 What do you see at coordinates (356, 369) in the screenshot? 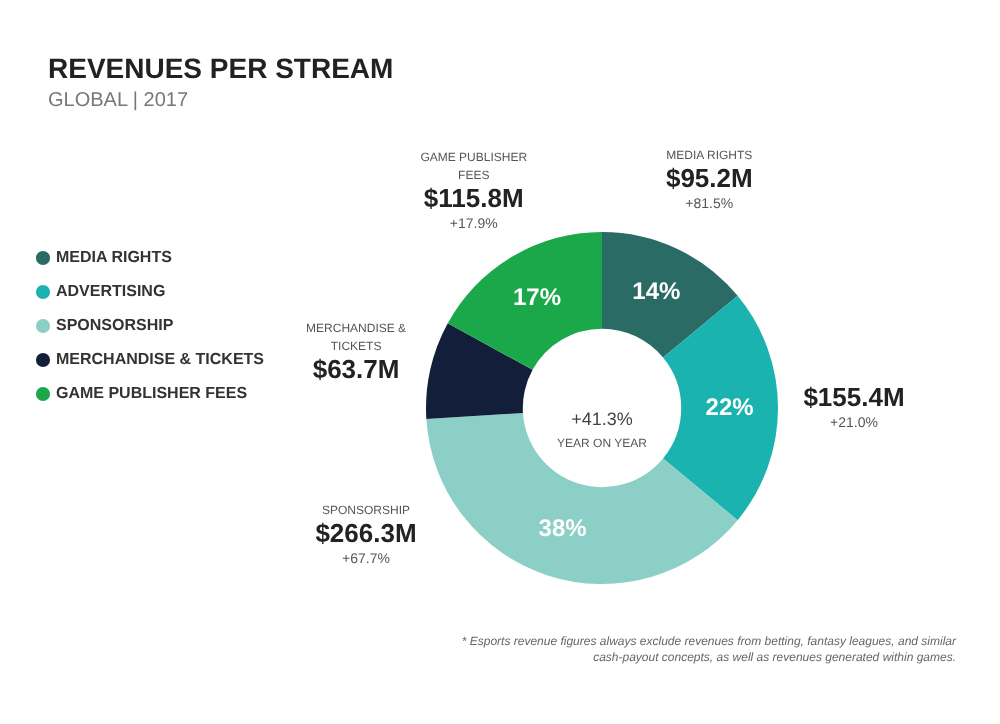
I see `text: $63.7M` at bounding box center [356, 369].